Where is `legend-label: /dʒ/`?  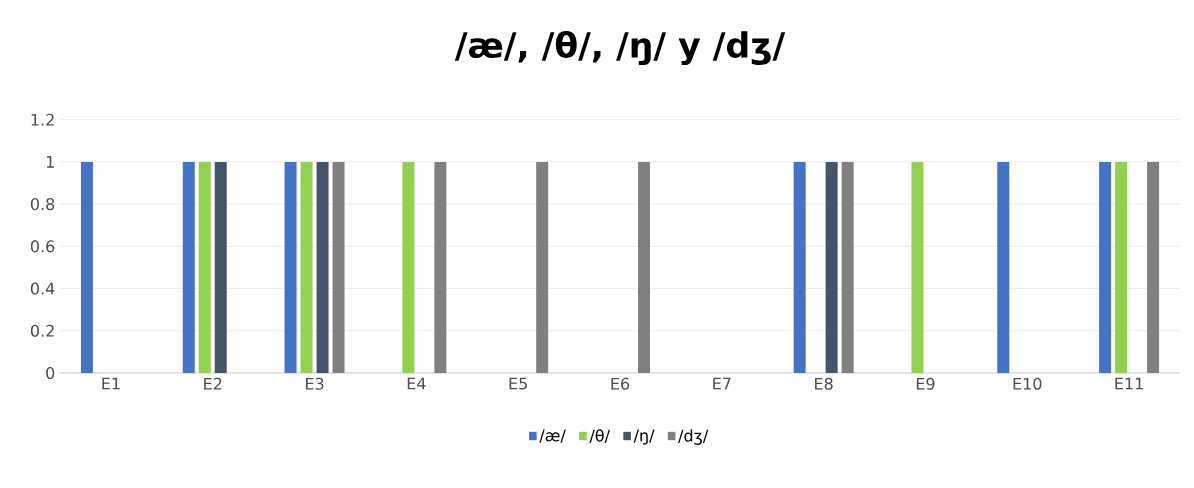
legend-label: /dʒ/ is located at coordinates (693, 437).